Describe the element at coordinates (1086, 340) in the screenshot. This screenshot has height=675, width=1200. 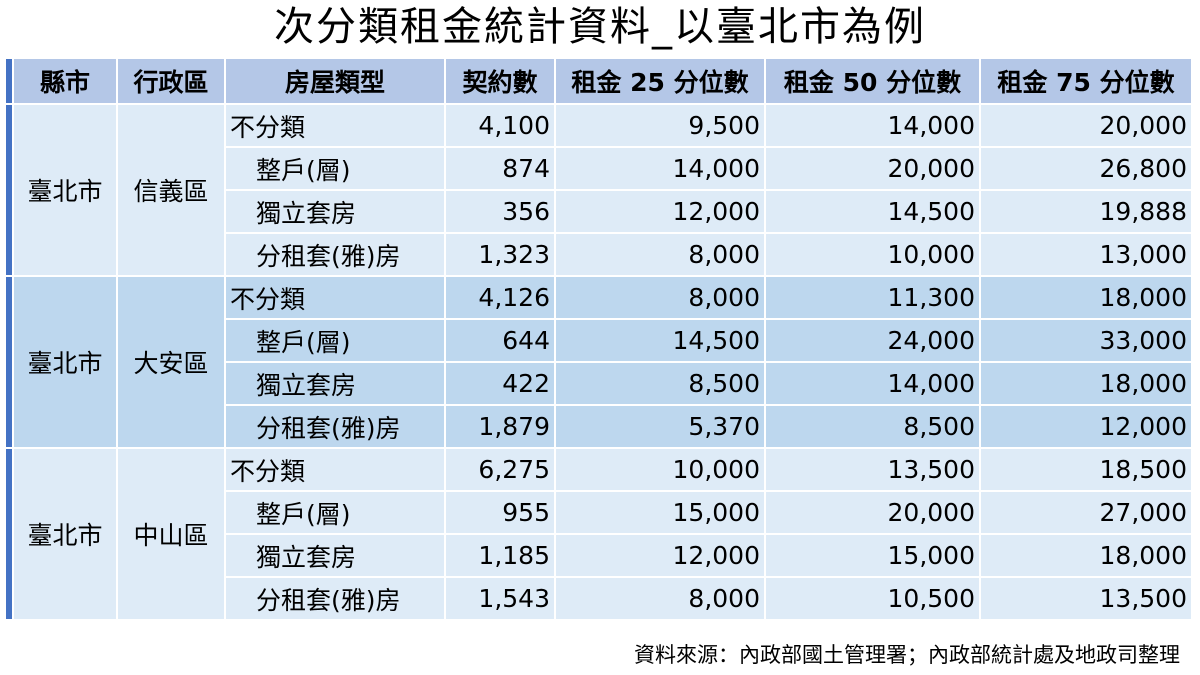
I see `rent-p75-cell: 33,000` at that location.